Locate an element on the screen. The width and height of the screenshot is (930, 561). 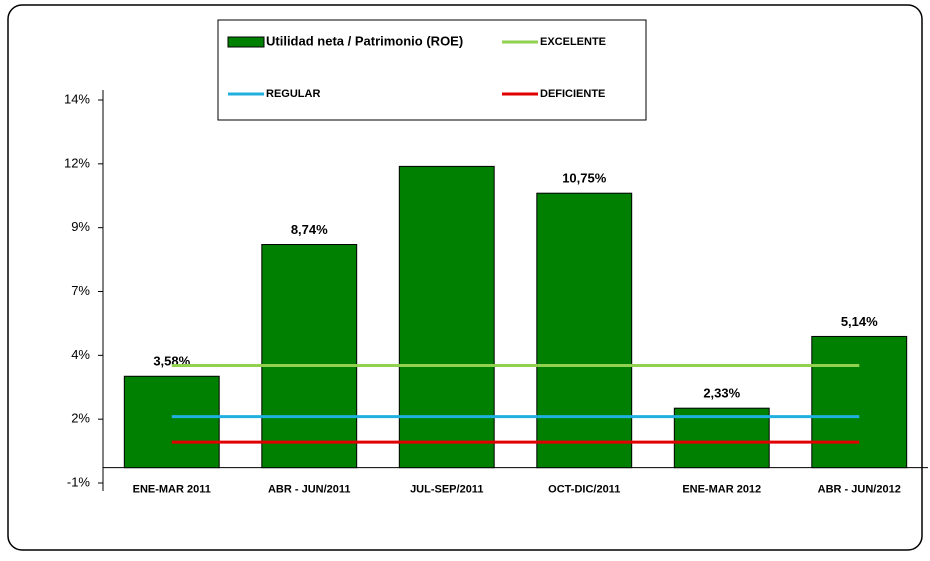
y-tick-label: 7% is located at coordinates (80, 290).